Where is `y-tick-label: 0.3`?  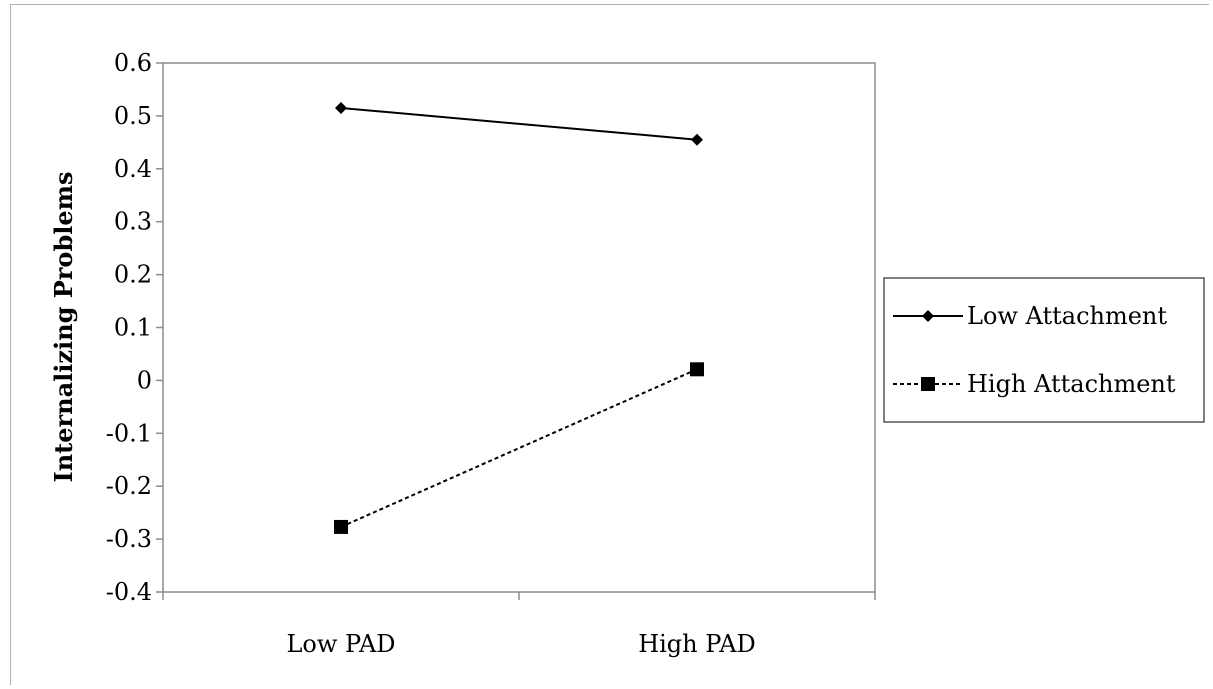 y-tick-label: 0.3 is located at coordinates (133, 222).